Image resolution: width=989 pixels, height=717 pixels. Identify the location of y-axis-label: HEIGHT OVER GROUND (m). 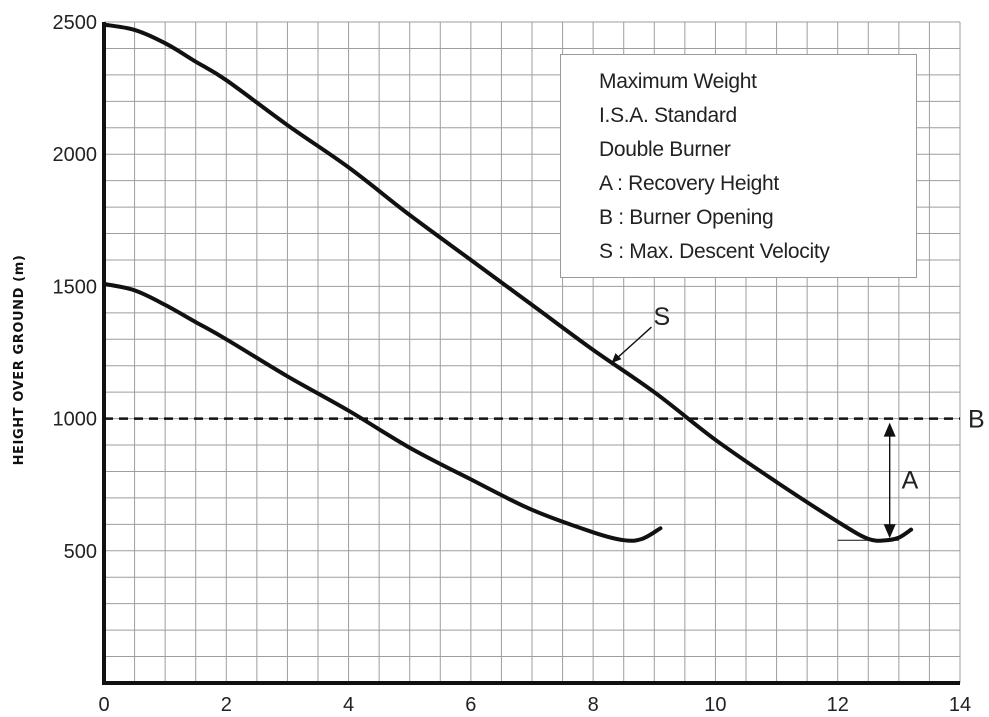
(19, 360).